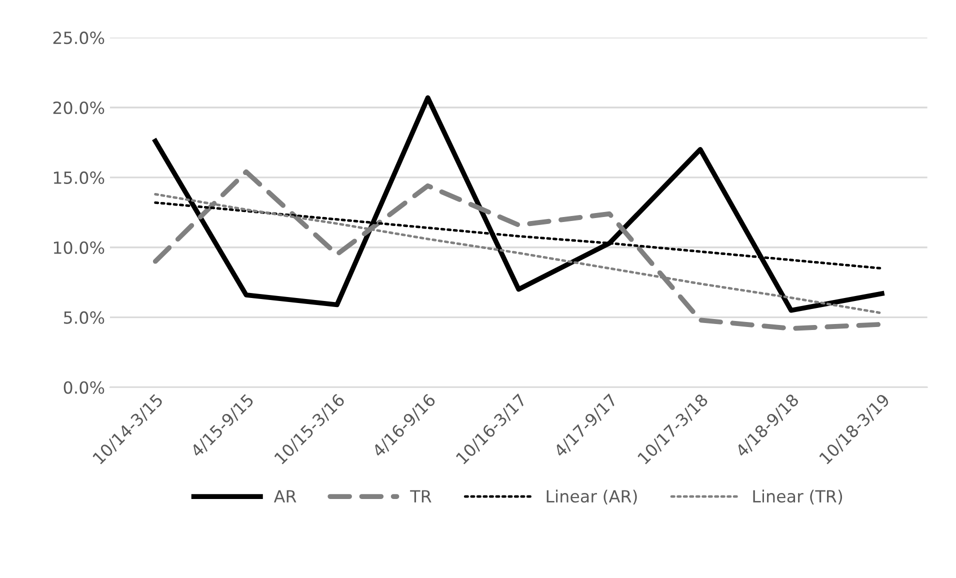  Describe the element at coordinates (78, 38) in the screenshot. I see `y-tick-label: 25.0%` at that location.